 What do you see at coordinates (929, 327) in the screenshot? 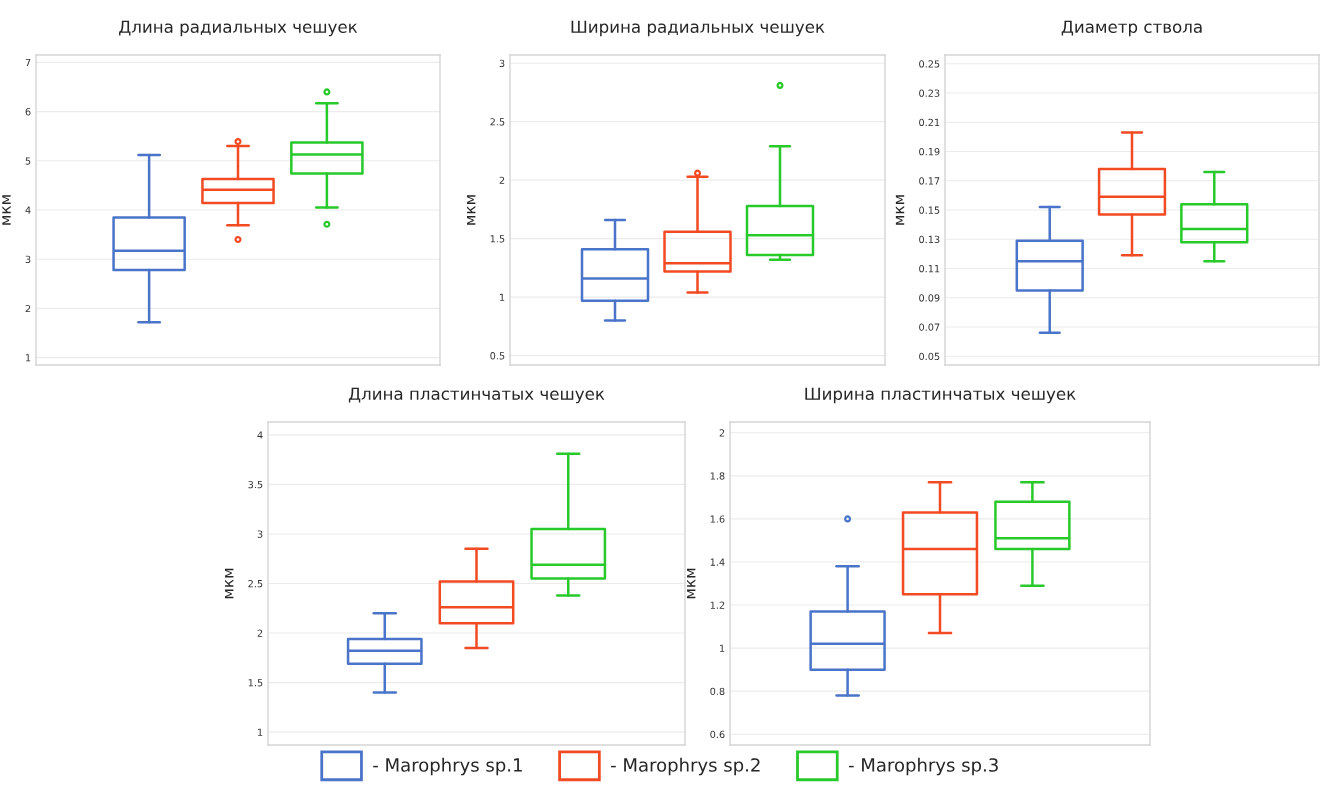
I see `y-tick-label: 0.07` at bounding box center [929, 327].